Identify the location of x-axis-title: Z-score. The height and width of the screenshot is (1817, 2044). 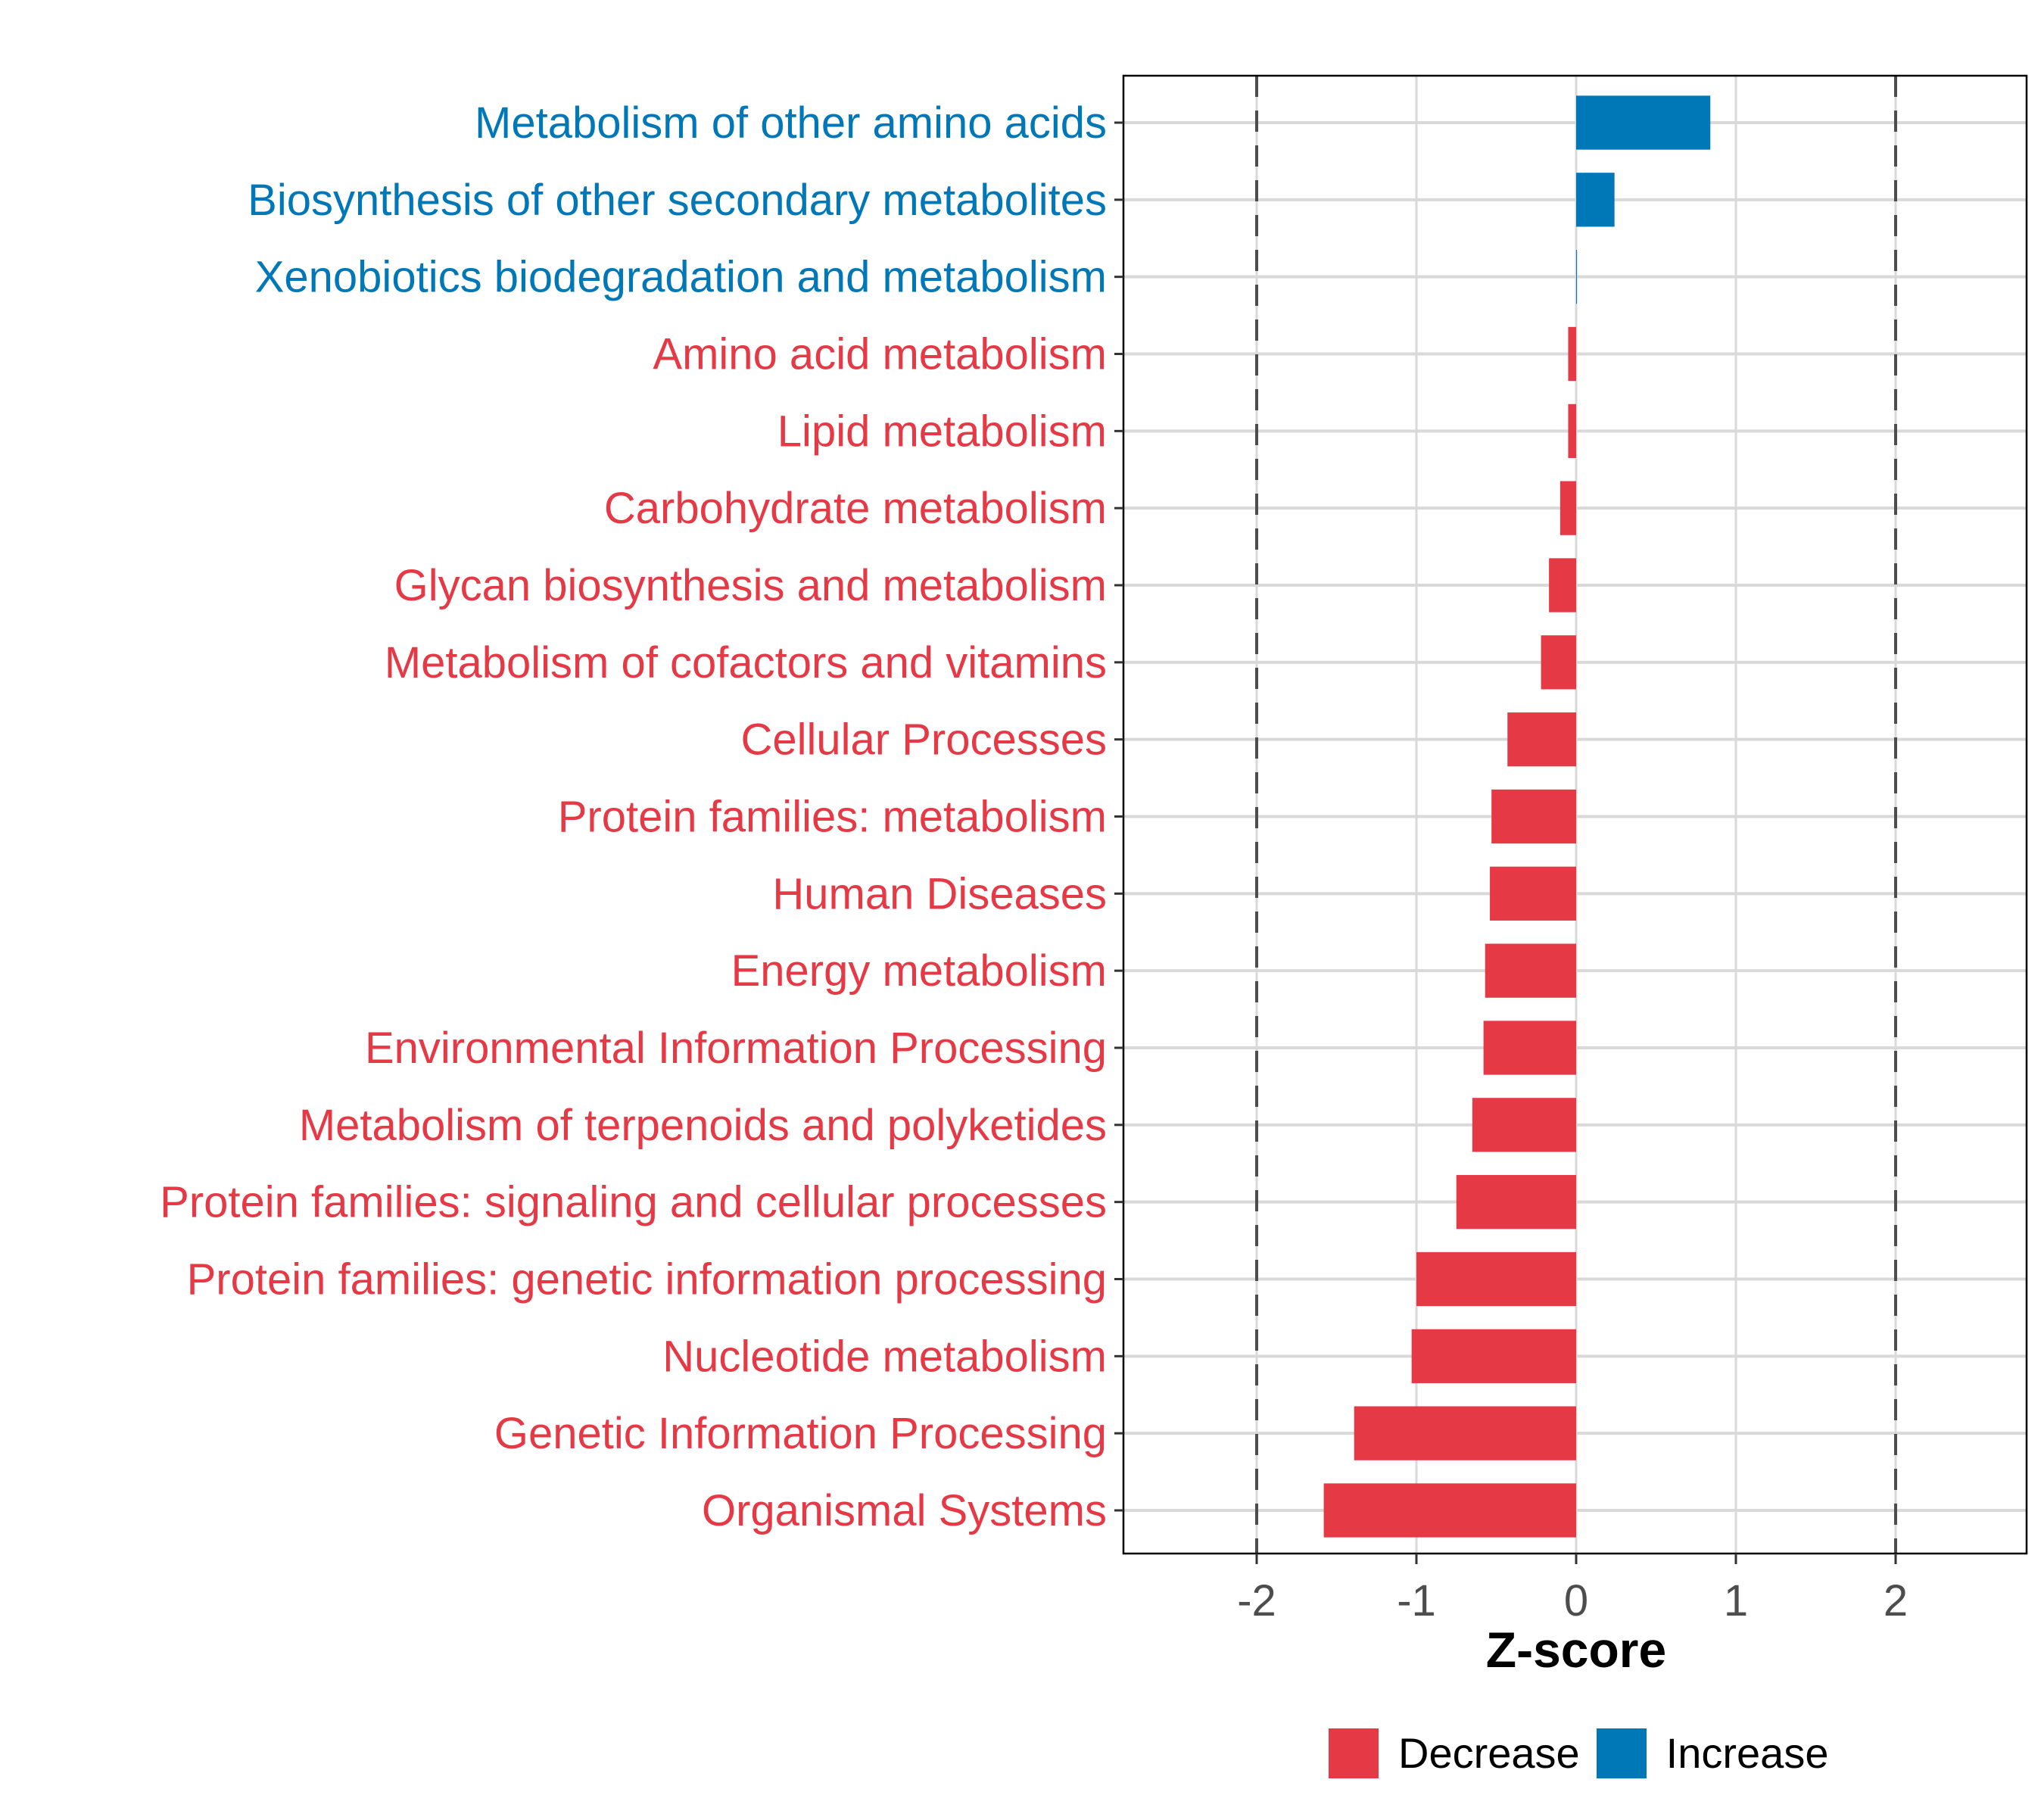
(1576, 1650).